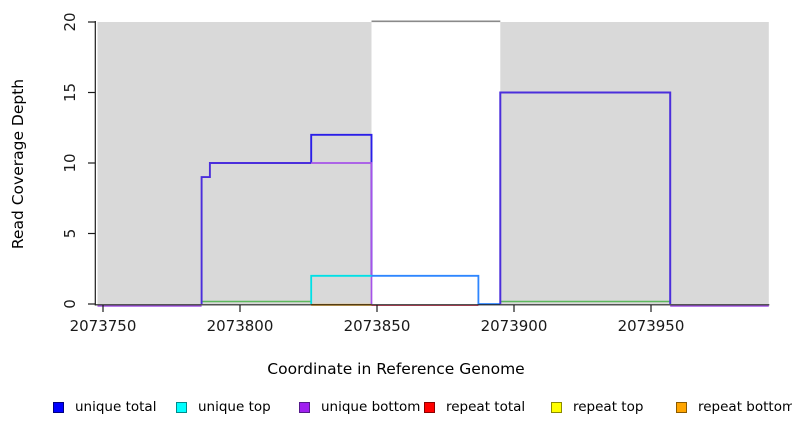 This screenshot has height=432, width=792. I want to click on legend-item-unique-total: unique total, so click(104, 407).